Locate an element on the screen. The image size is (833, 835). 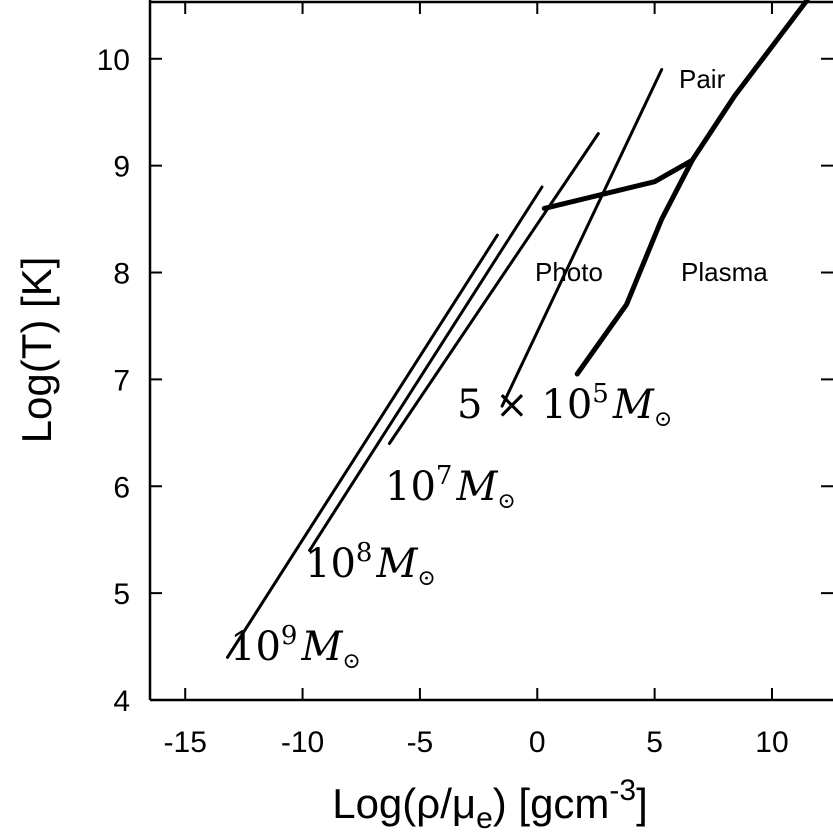
y-tick-label: 7 is located at coordinates (121, 380).